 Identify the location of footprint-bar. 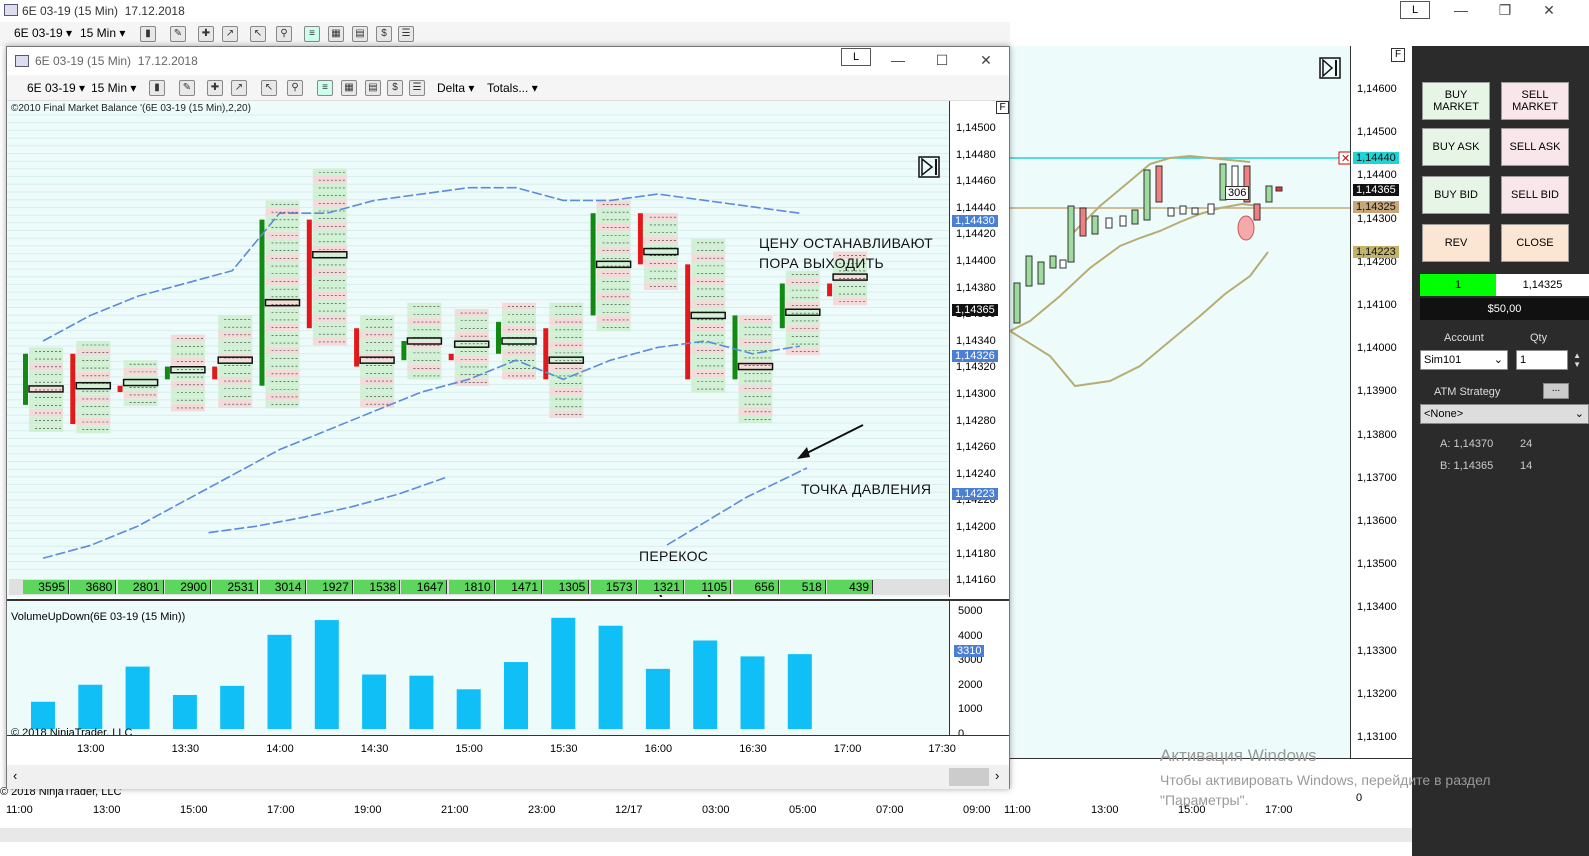
(327, 257).